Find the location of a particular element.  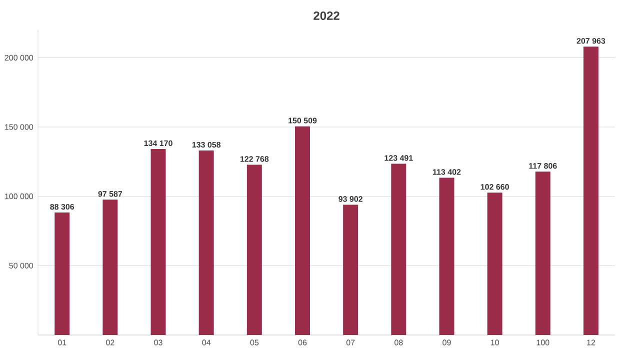

data-label: 117 806 is located at coordinates (543, 166).